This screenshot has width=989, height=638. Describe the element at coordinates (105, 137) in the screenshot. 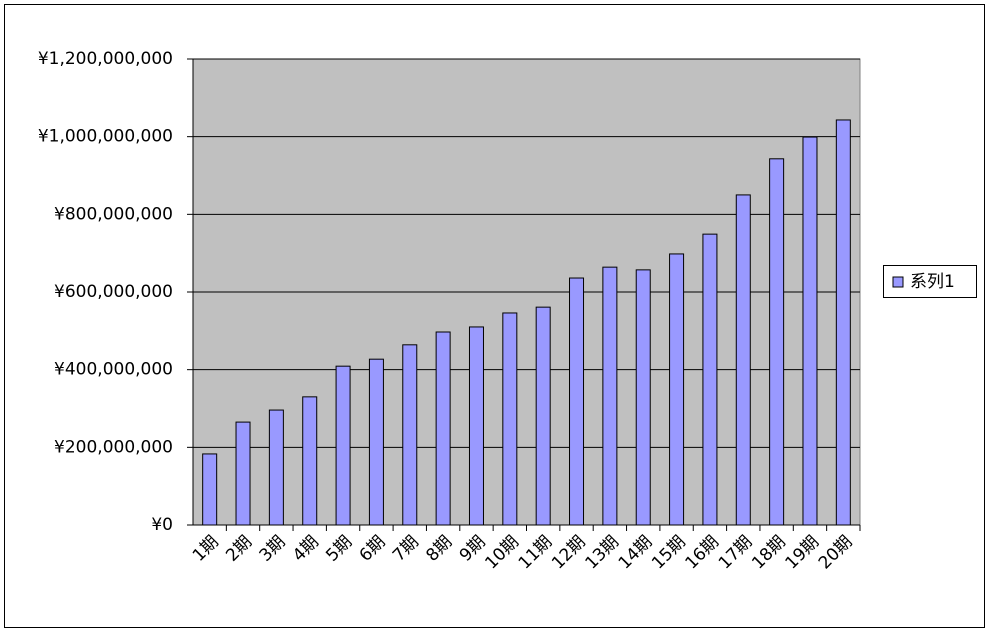

I see `y-tick-label: ¥1,000,000,000` at that location.